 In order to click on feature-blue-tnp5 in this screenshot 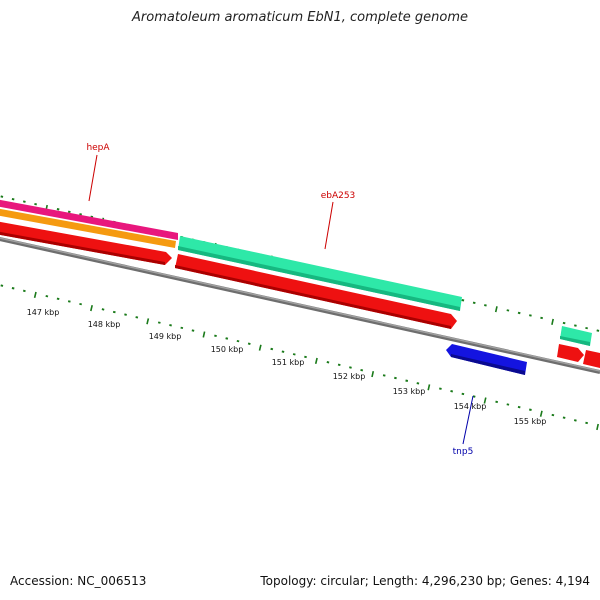, I will do `click(486, 359)`.